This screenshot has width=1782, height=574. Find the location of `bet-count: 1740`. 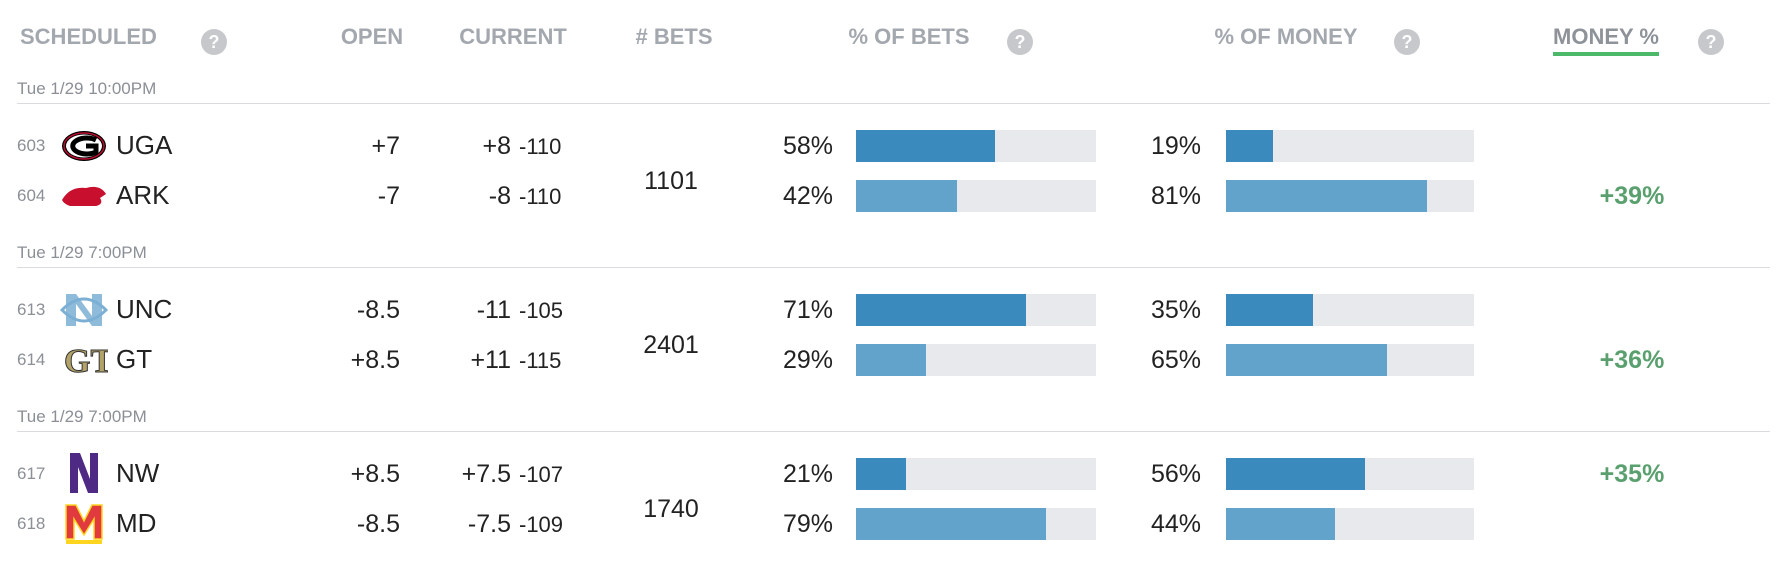

bet-count: 1740 is located at coordinates (671, 509).